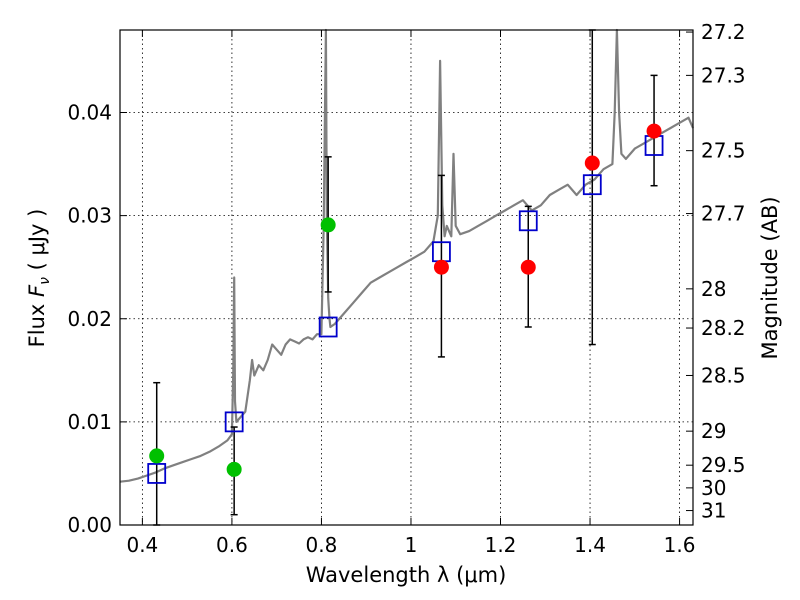 This screenshot has width=800, height=600. Describe the element at coordinates (322, 545) in the screenshot. I see `x-tick-label: 0.8` at that location.